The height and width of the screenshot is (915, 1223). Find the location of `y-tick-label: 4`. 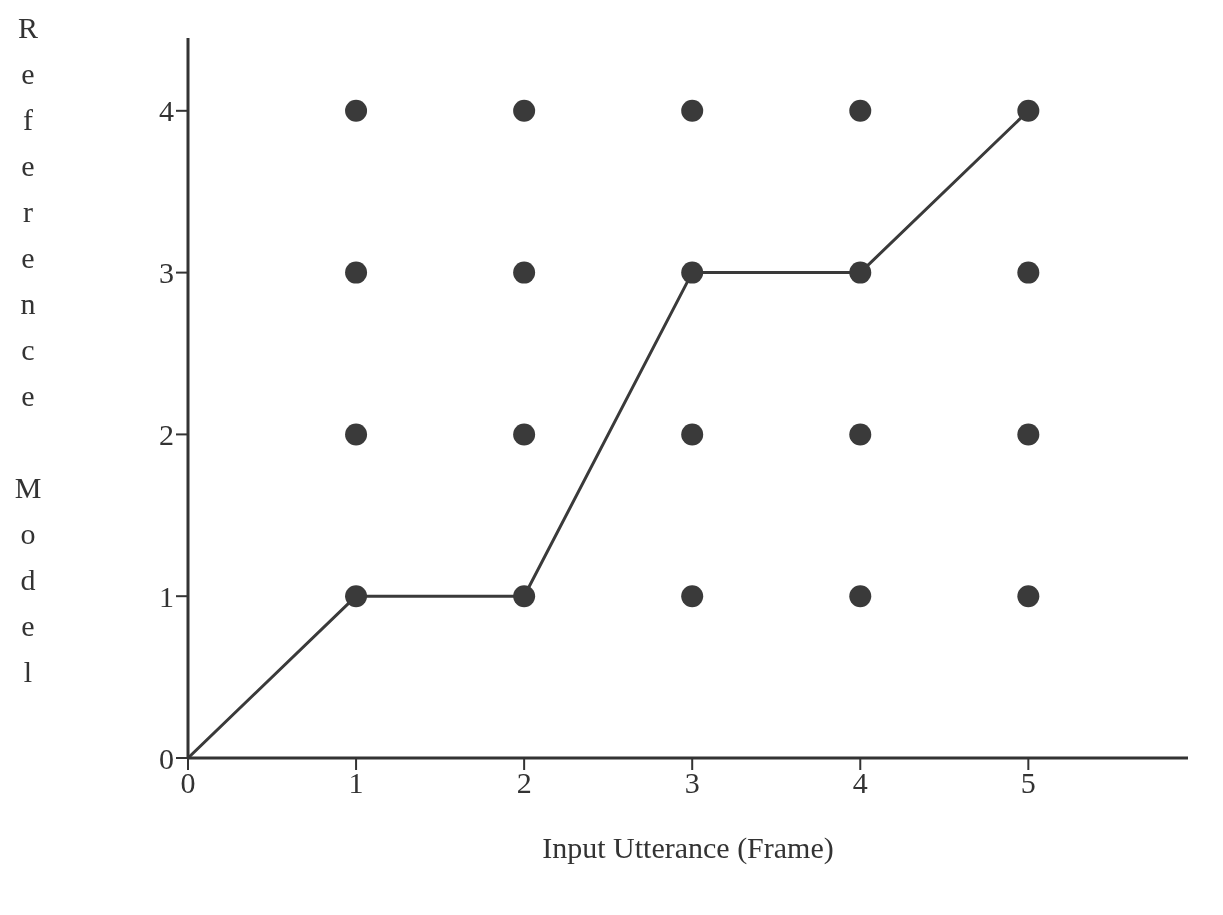

y-tick-label: 4 is located at coordinates (166, 111).